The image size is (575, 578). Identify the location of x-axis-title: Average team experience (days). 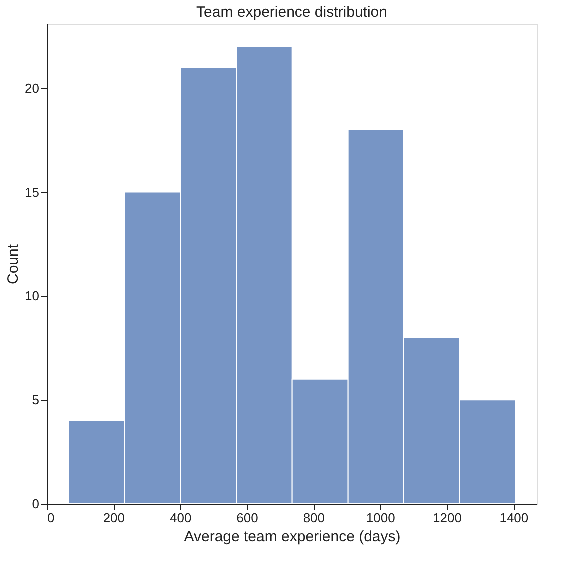
(292, 537).